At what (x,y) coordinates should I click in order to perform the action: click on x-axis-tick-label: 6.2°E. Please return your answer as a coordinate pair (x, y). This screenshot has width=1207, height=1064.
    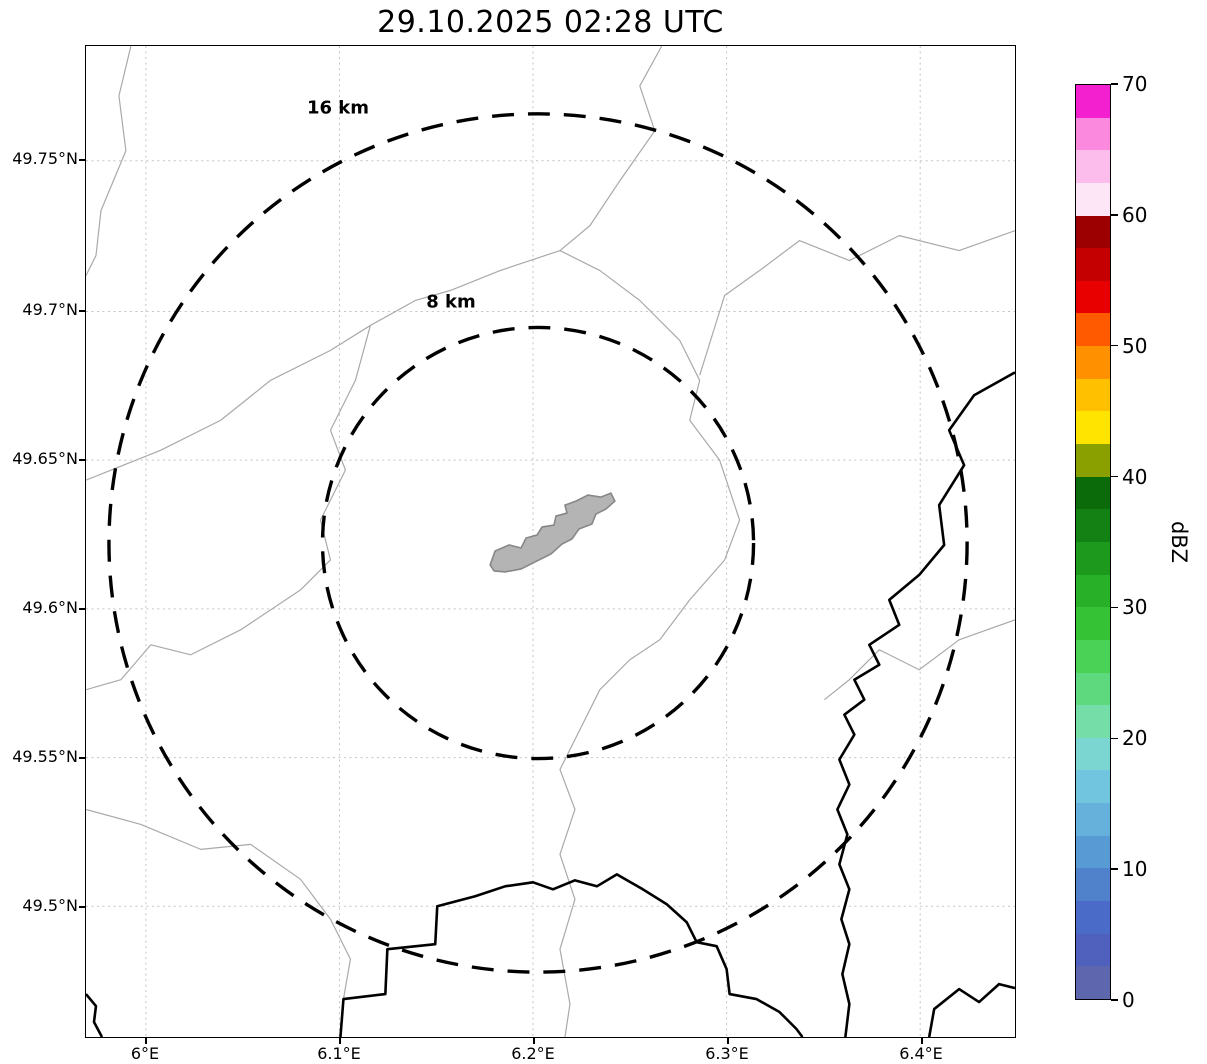
    Looking at the image, I should click on (533, 1053).